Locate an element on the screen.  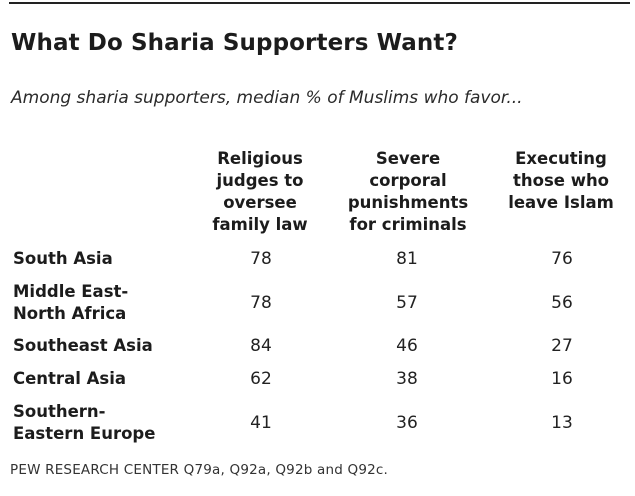
table-cell: 38 is located at coordinates (407, 379).